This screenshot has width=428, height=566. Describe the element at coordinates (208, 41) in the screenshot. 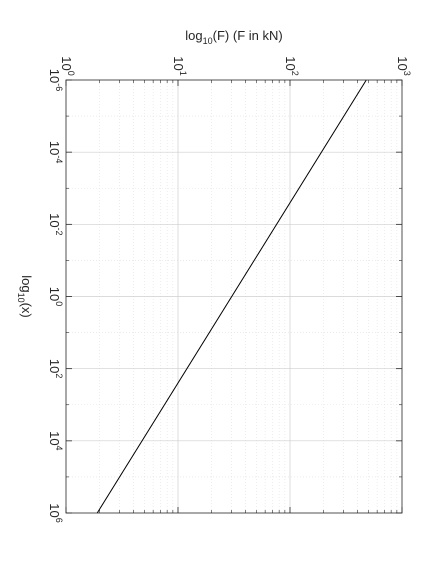

I see `f-axis-title-sub: 10` at that location.